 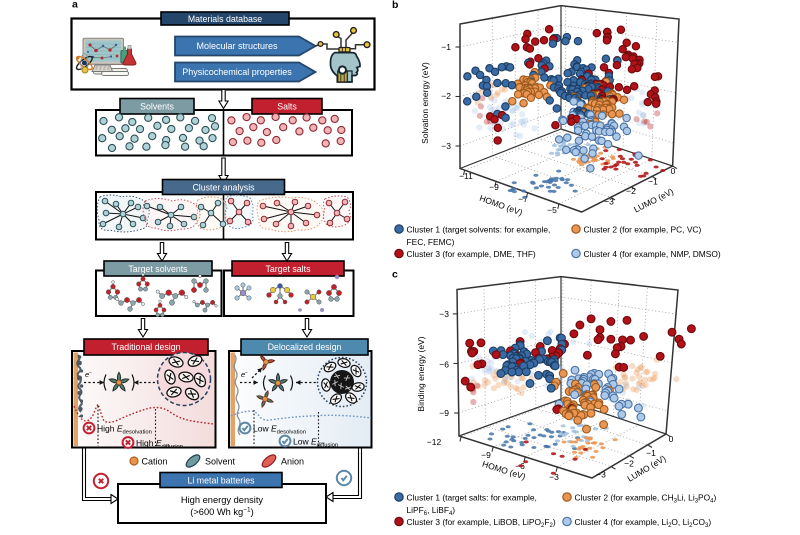 What do you see at coordinates (287, 106) in the screenshot?
I see `svg-text: Salts` at bounding box center [287, 106].